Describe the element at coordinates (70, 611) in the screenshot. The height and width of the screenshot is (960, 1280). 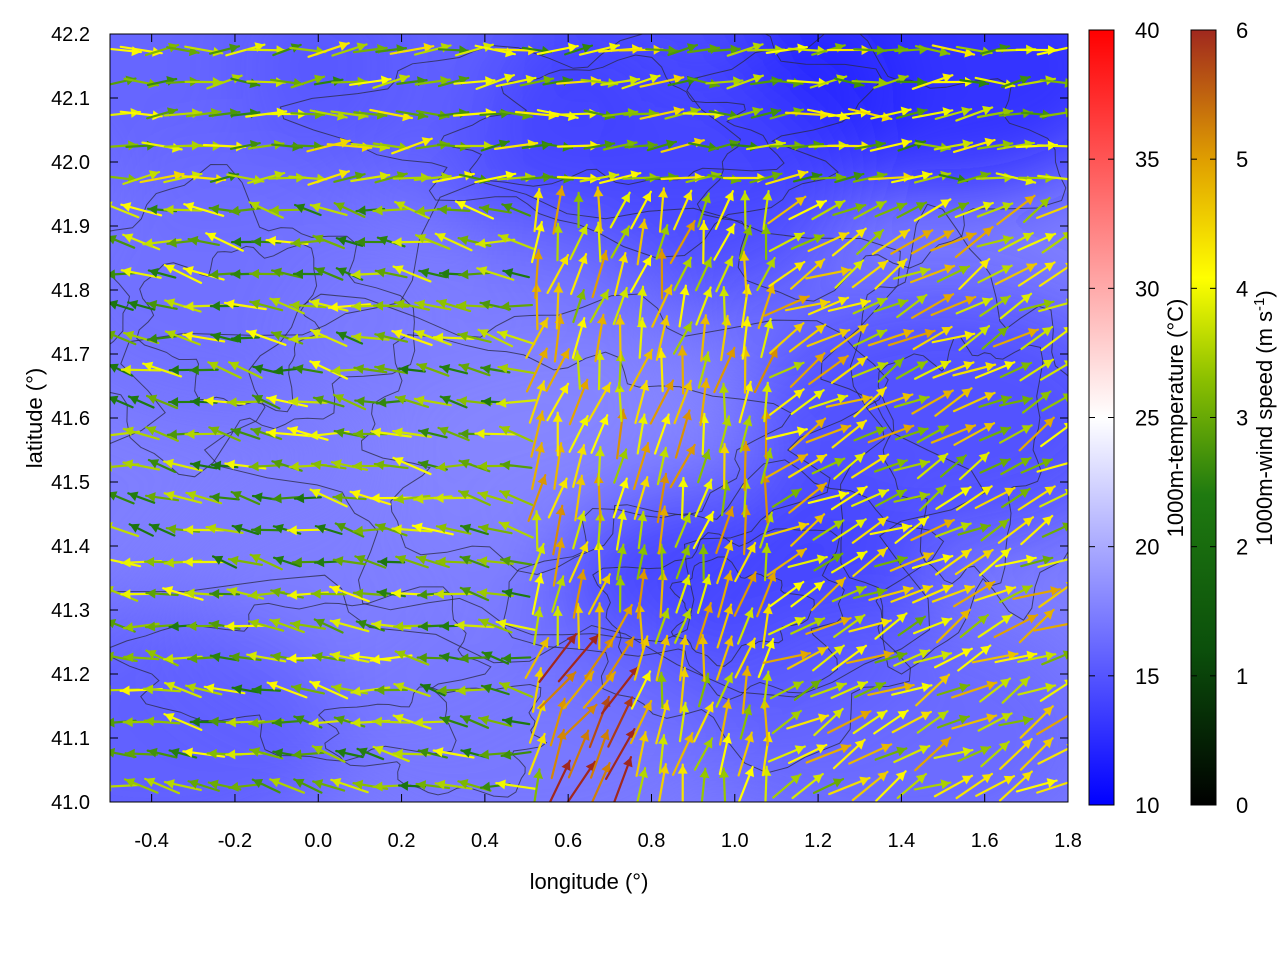
I see `y-tick-label: 41.3` at that location.